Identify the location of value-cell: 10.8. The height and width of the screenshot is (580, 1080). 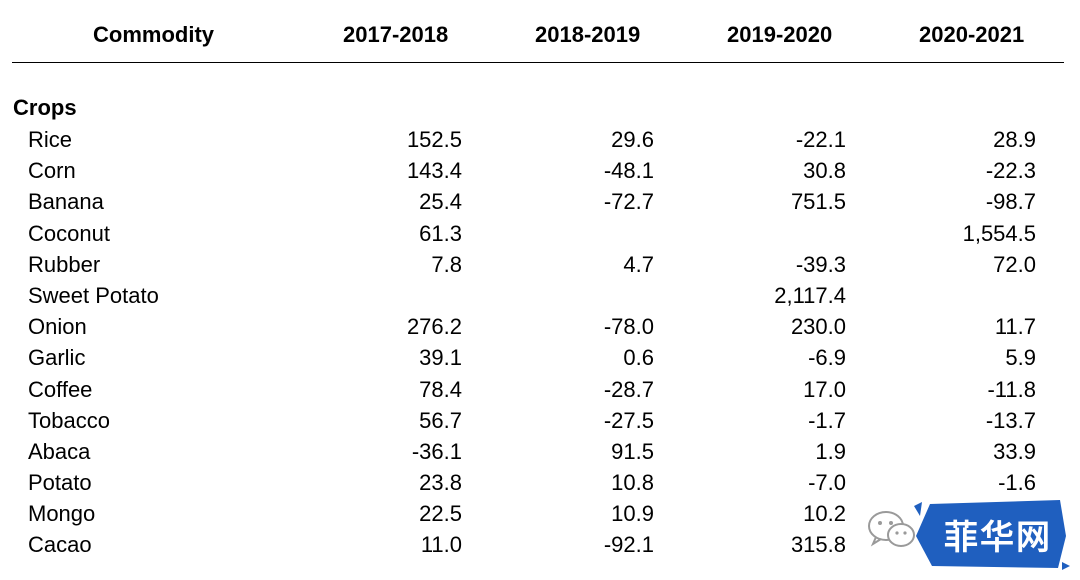
(632, 483).